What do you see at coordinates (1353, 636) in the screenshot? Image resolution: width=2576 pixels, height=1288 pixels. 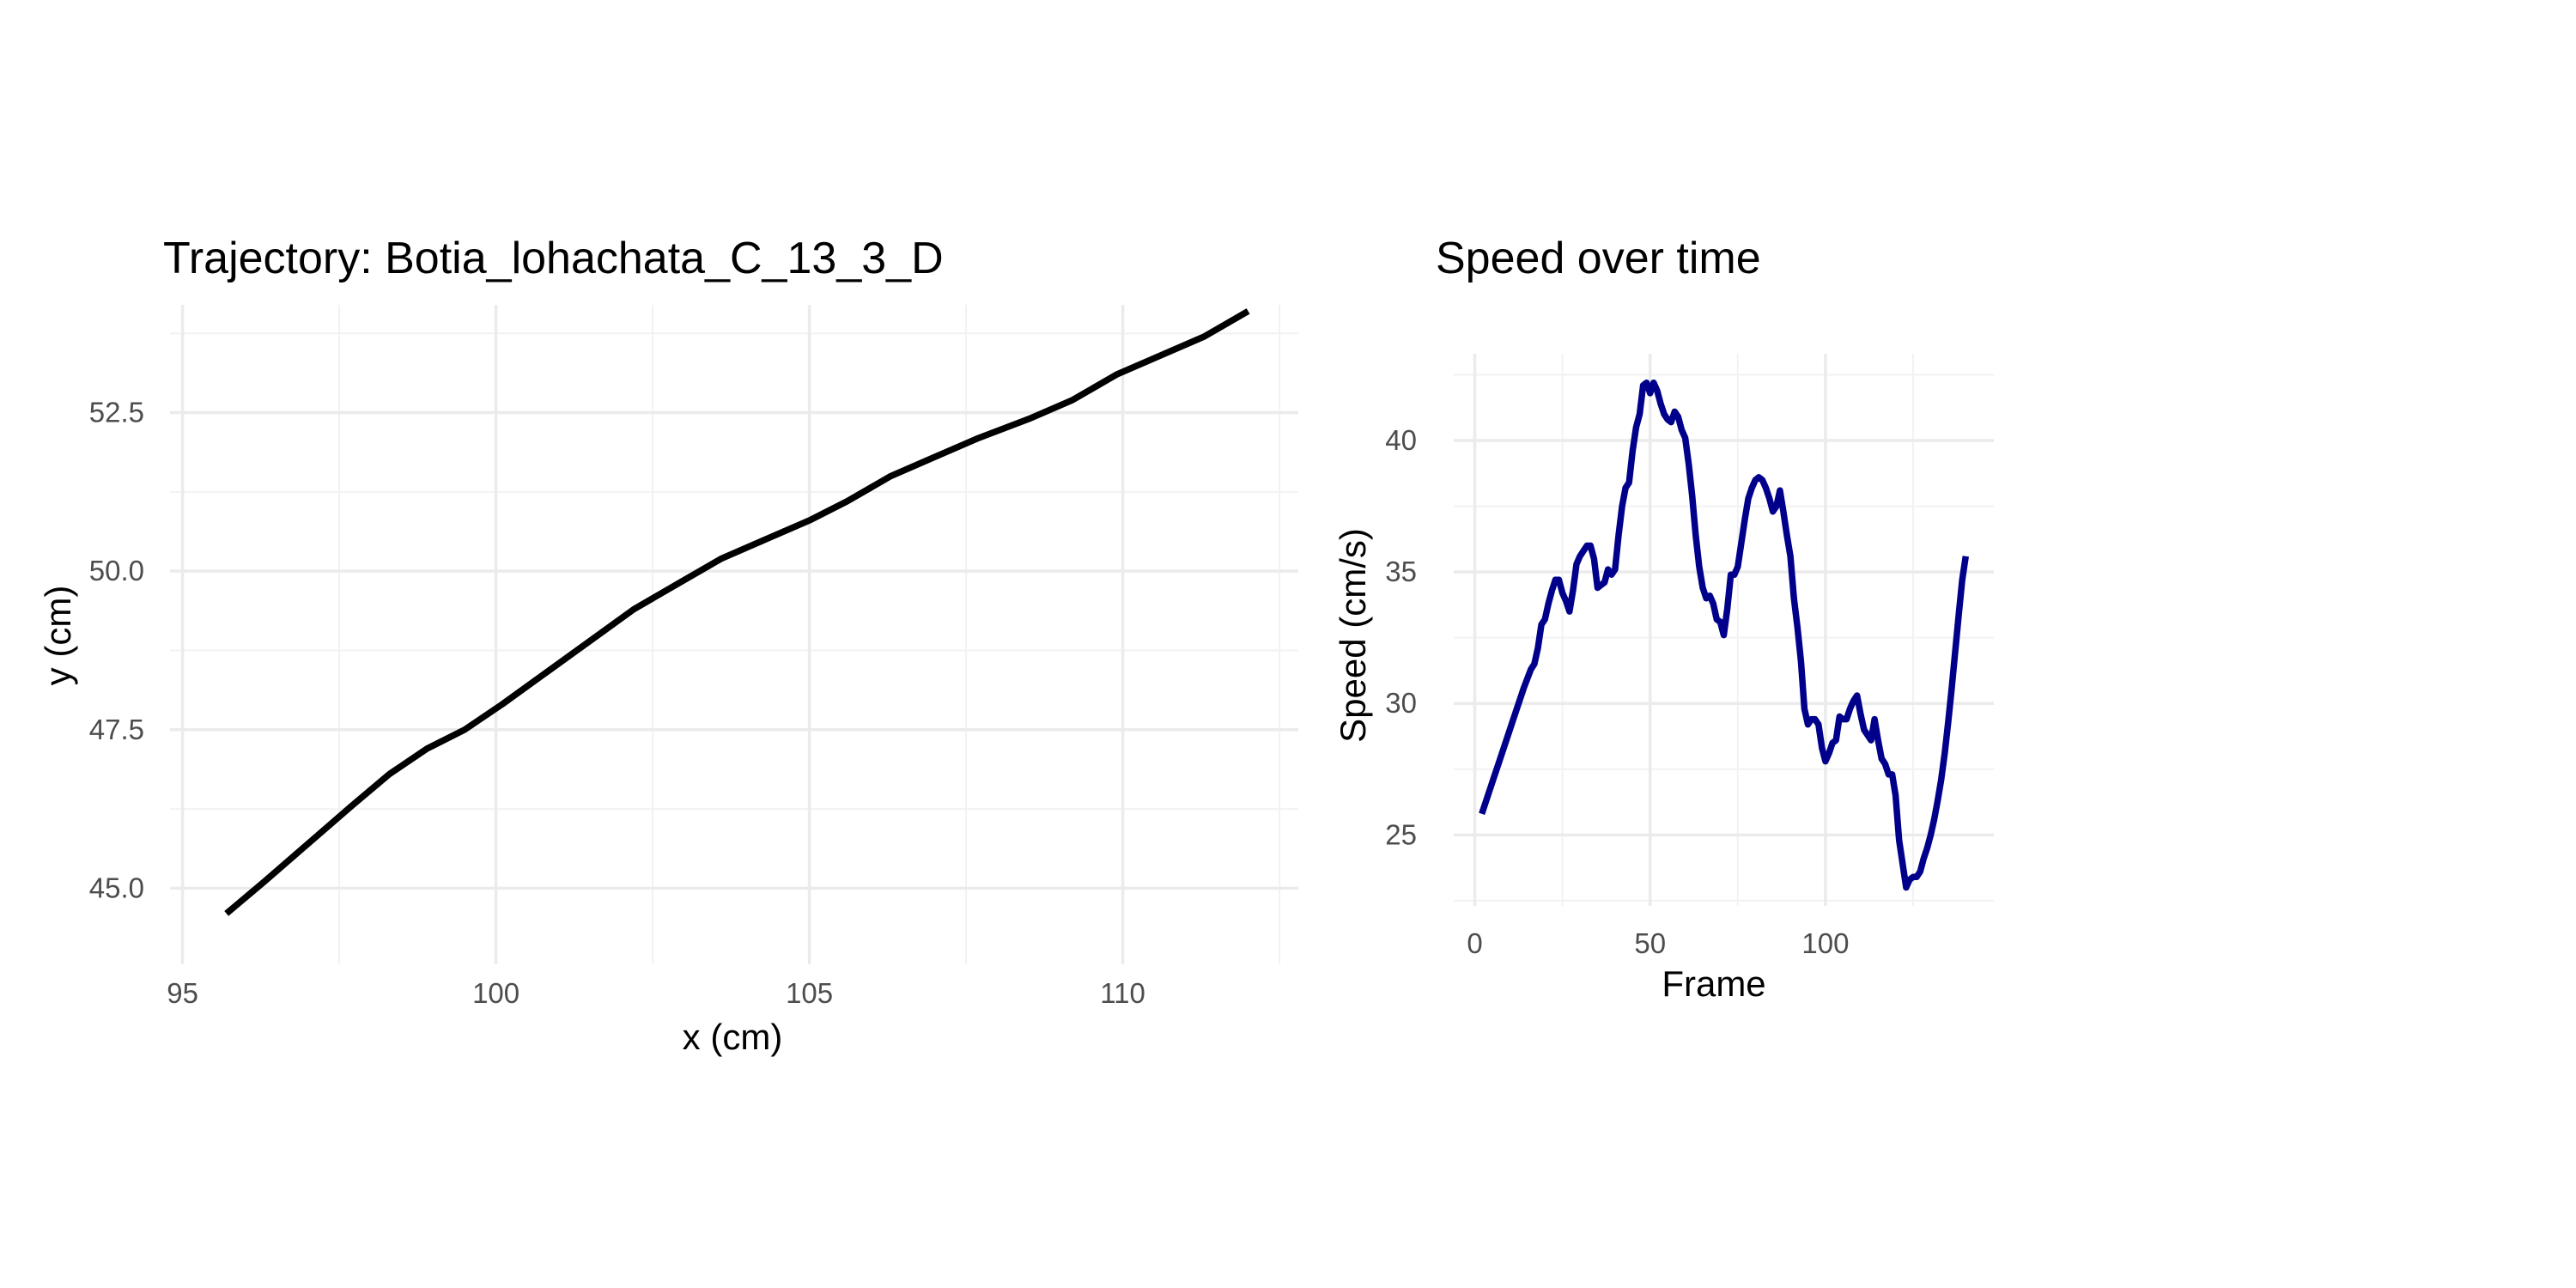 I see `speed-y-axis-title: Speed (cm/s)` at bounding box center [1353, 636].